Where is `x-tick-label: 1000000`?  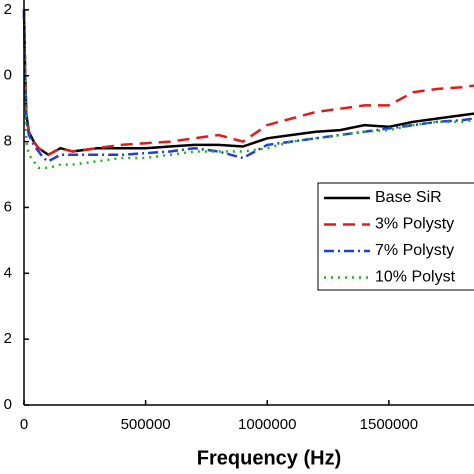 x-tick-label: 1000000 is located at coordinates (267, 424).